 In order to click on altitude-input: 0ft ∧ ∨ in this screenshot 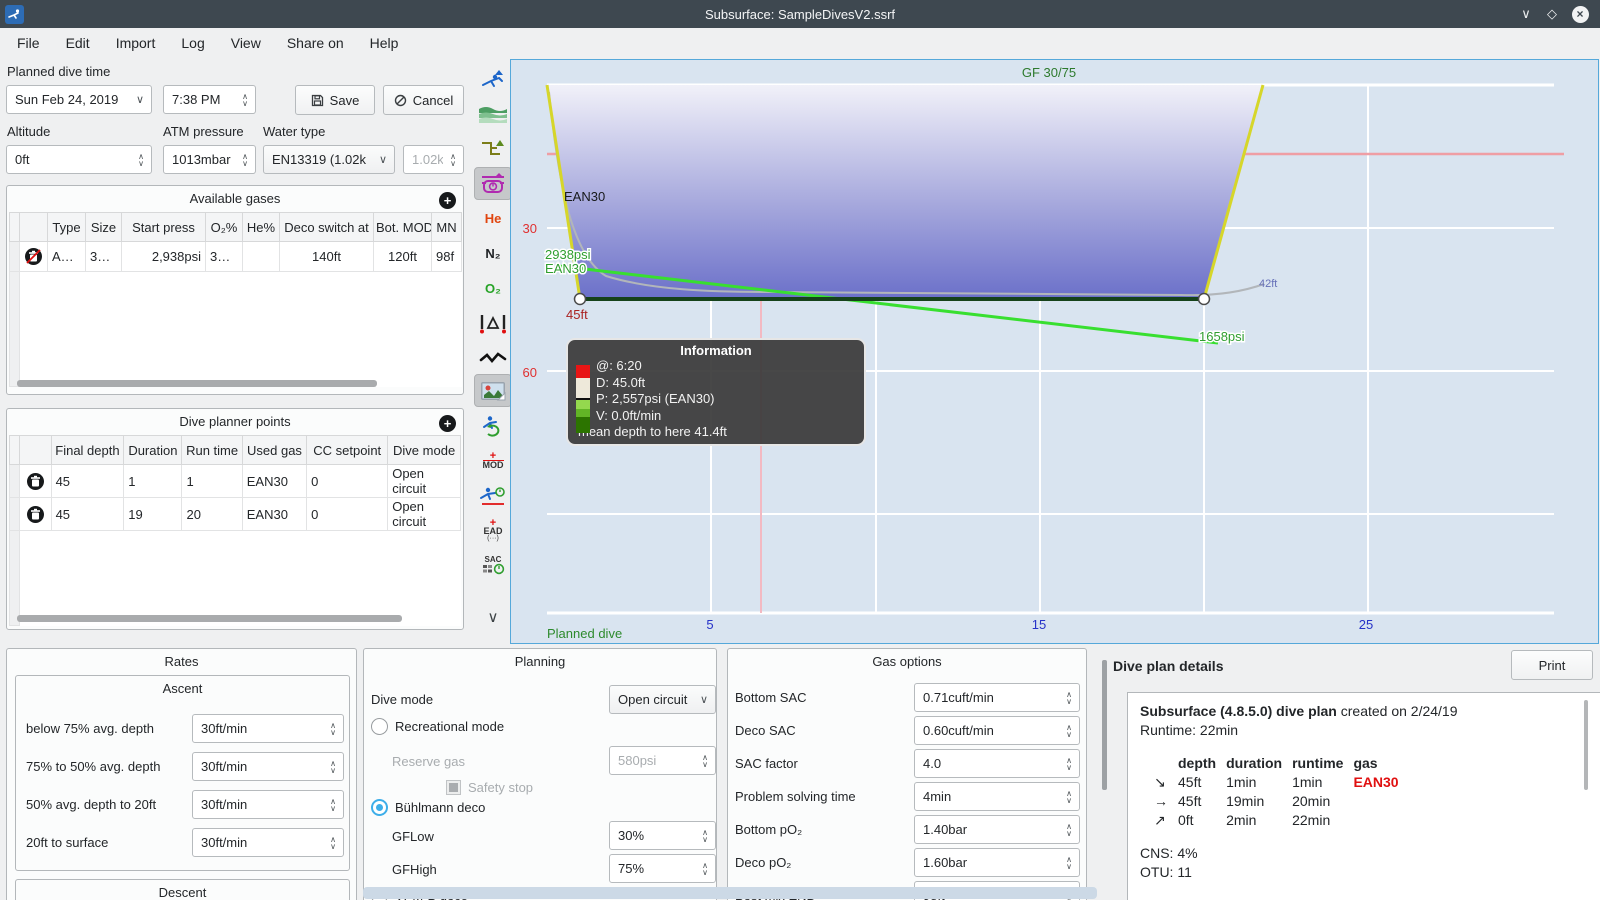, I will do `click(79, 159)`.